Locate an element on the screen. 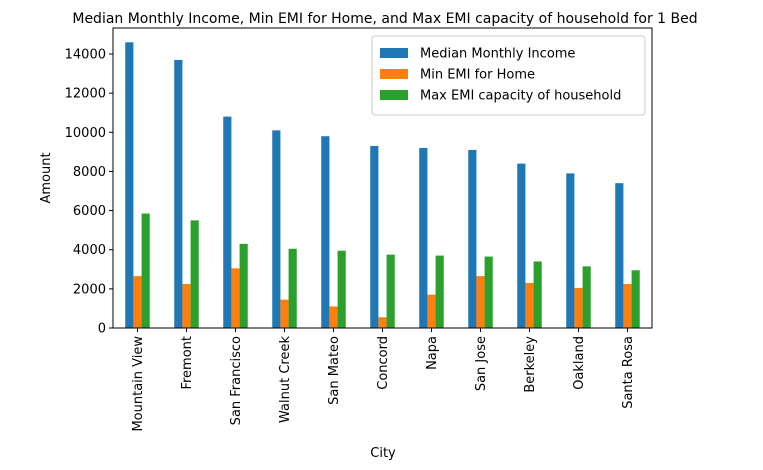 This screenshot has width=763, height=470. y-tick-label-2: 2000 is located at coordinates (89, 289).